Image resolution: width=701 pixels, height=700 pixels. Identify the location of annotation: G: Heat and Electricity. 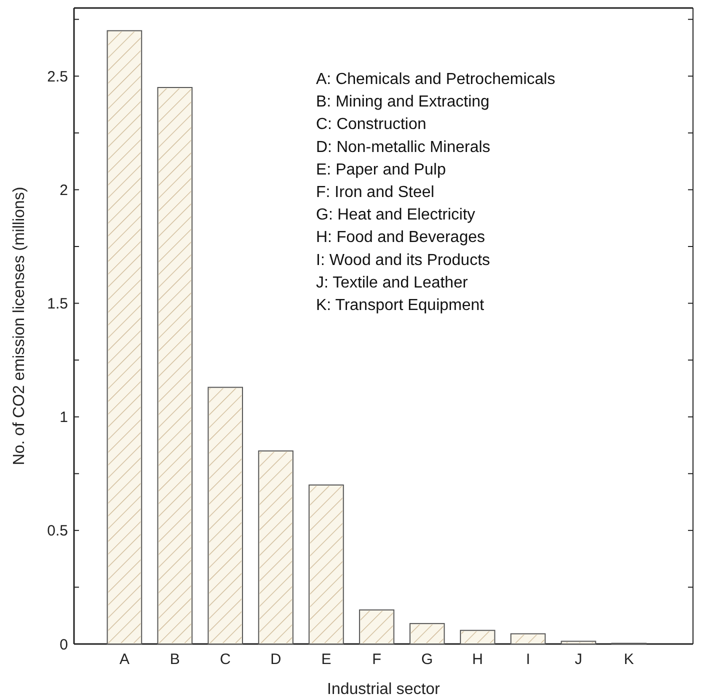
(396, 215).